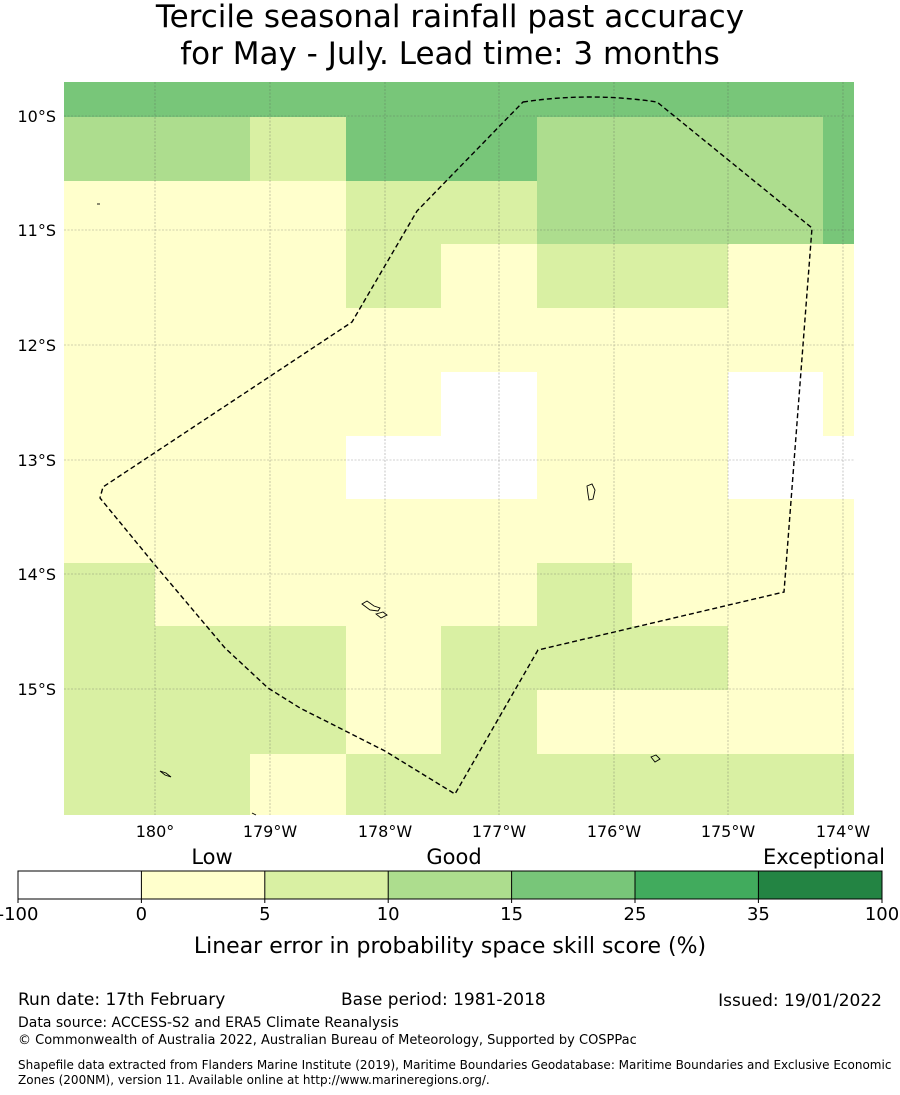 The height and width of the screenshot is (1095, 900). What do you see at coordinates (141, 914) in the screenshot?
I see `colorbar-tick: 0` at bounding box center [141, 914].